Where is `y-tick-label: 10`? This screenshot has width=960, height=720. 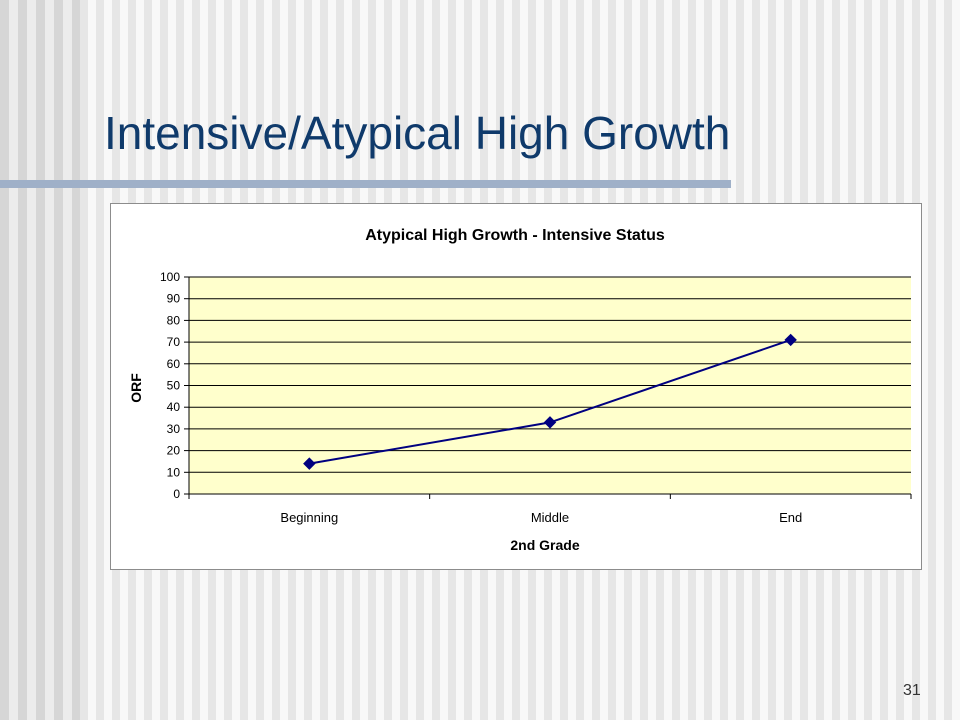
y-tick-label: 10 is located at coordinates (174, 472).